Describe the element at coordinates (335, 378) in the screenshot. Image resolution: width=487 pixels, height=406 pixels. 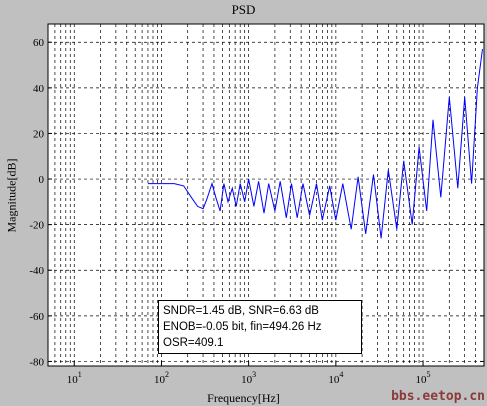
I see `x-tick-label: 10⁴` at that location.